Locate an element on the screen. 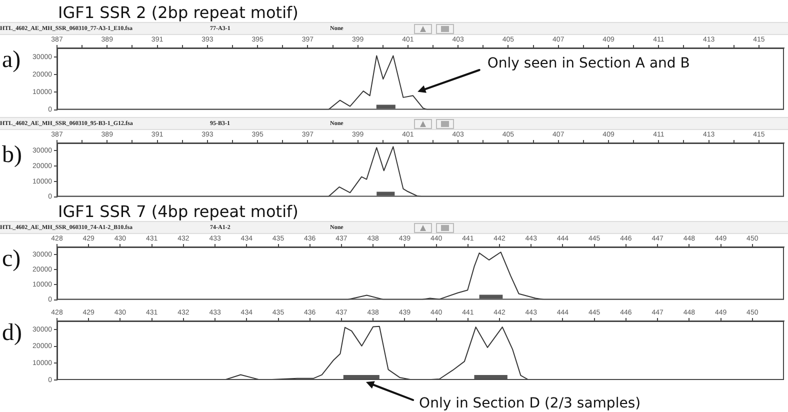 This screenshot has width=788, height=412. chart-title: IGF1 SSR 2 (2bp repeat motif) is located at coordinates (178, 12).